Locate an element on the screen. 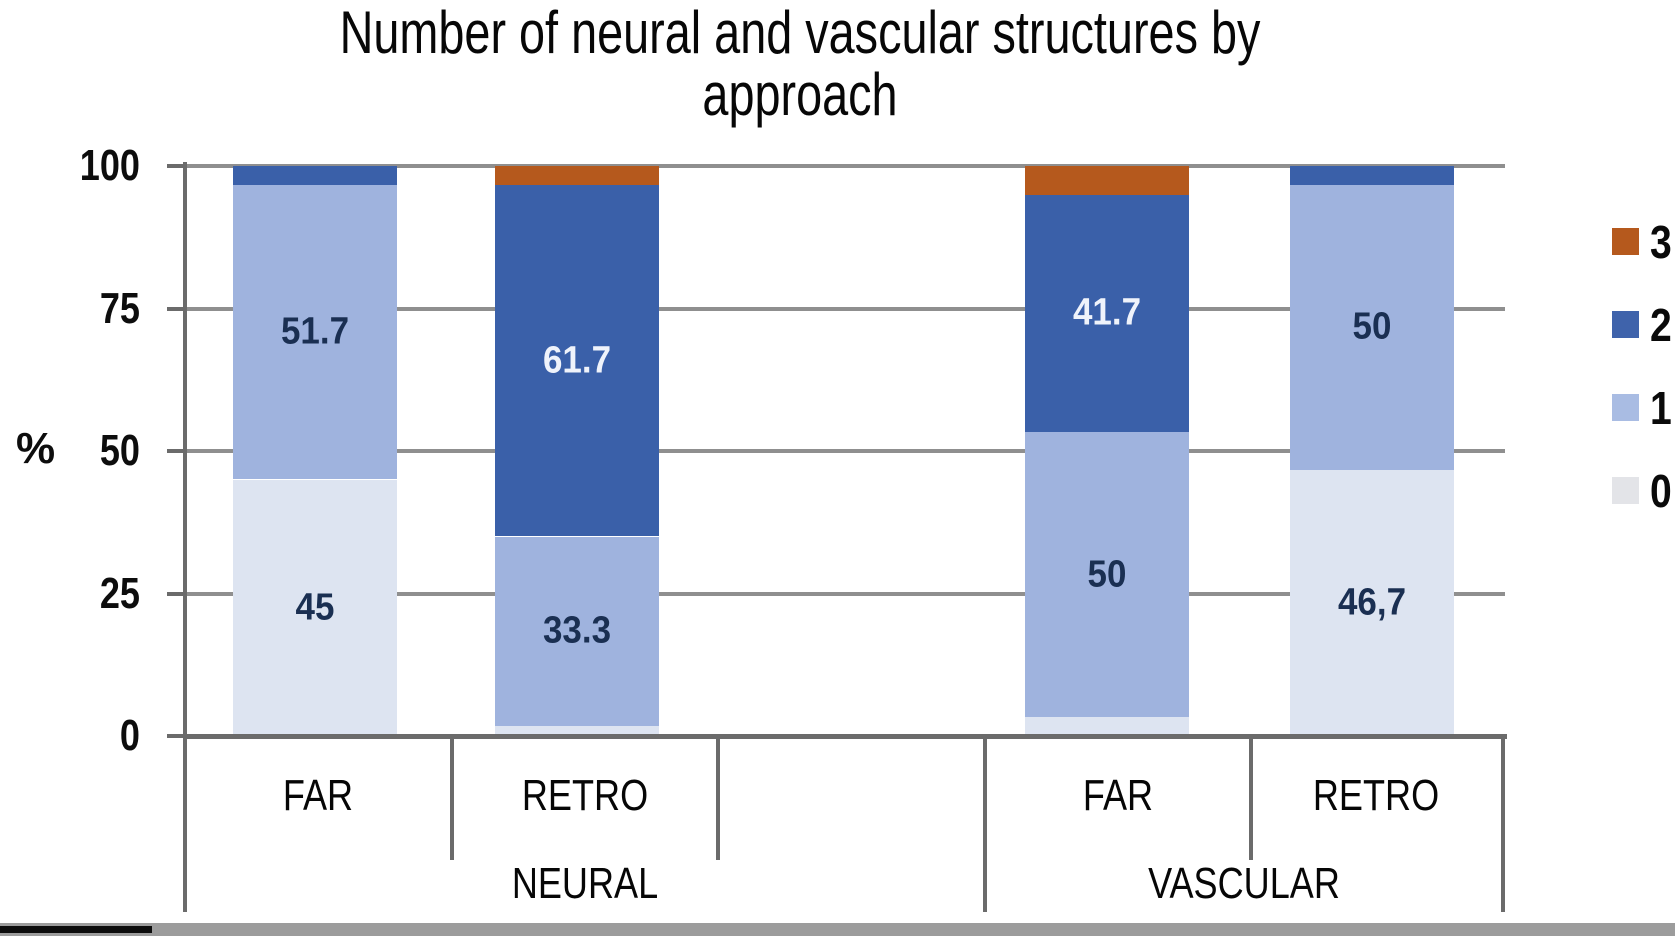  bar-neural-far-value-label-1: 51.7 is located at coordinates (315, 331).